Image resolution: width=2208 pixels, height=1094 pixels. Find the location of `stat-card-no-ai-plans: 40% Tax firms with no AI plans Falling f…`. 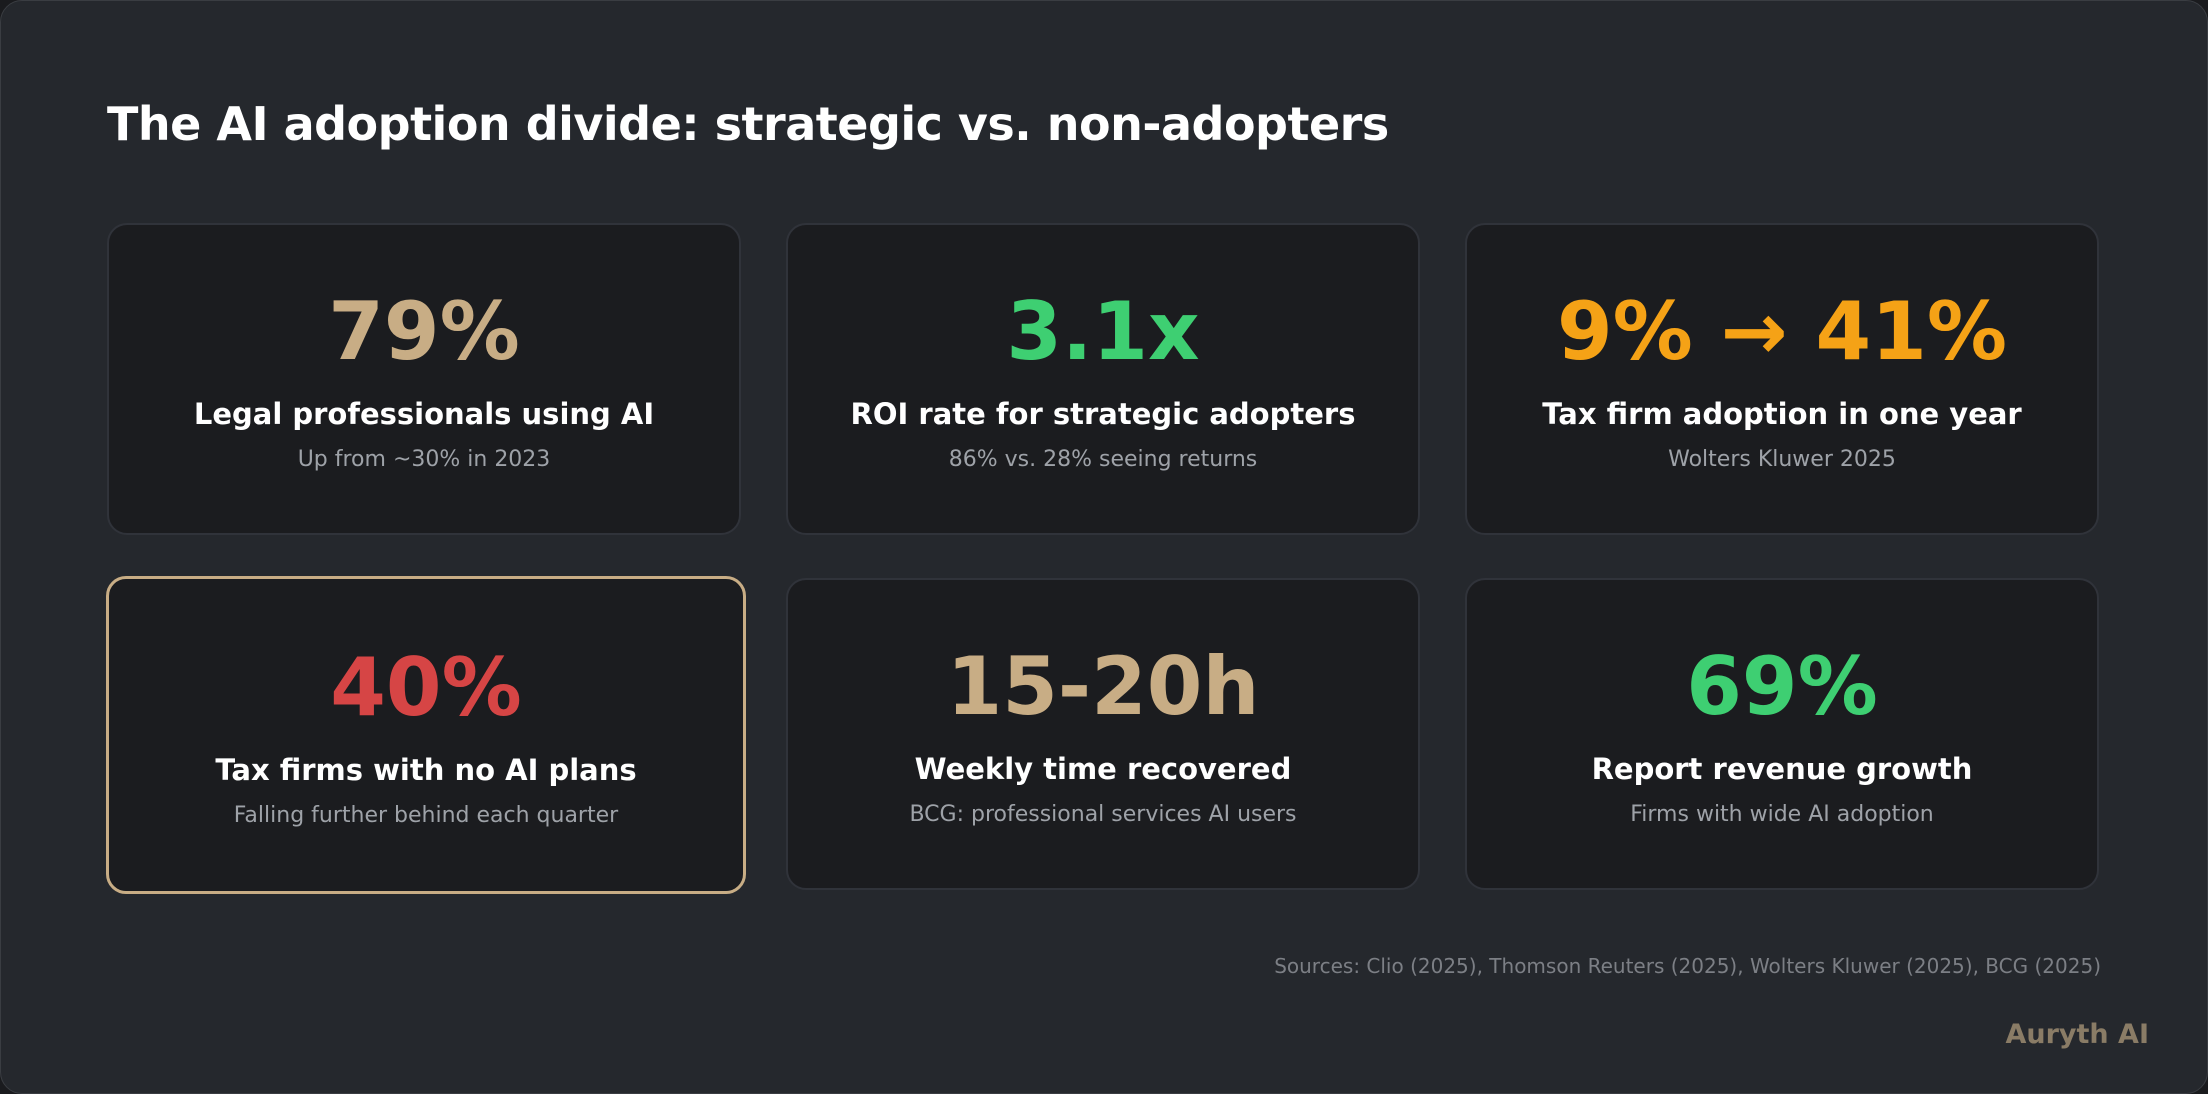

stat-card-no-ai-plans: 40% Tax firms with no AI plans Falling f… is located at coordinates (426, 735).